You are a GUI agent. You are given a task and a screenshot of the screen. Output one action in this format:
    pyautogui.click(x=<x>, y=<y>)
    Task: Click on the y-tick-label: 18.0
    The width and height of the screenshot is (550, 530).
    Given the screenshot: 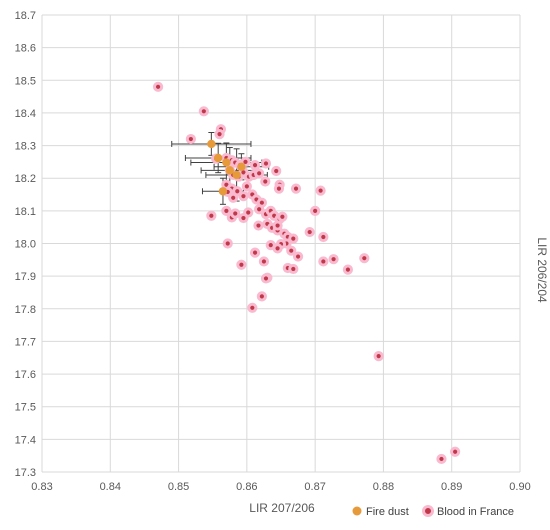 What is the action you would take?
    pyautogui.click(x=25, y=245)
    